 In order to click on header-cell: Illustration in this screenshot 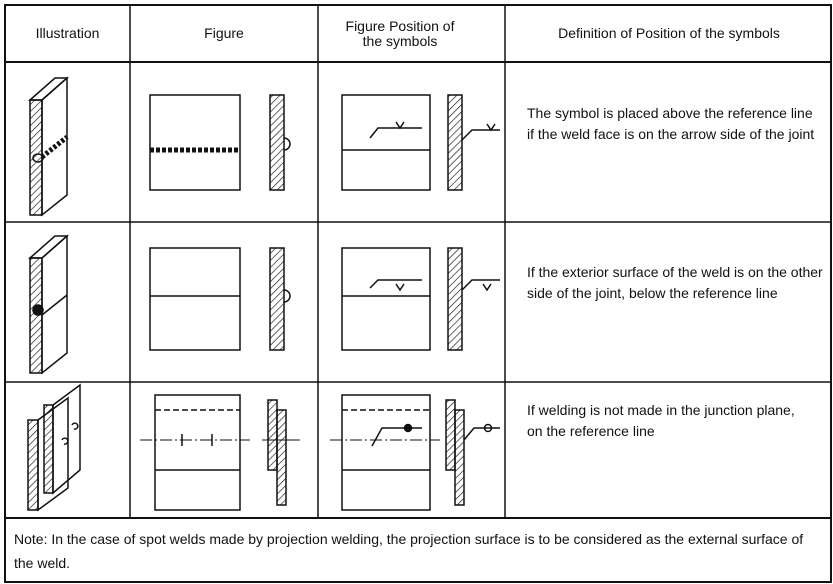, I will do `click(67, 33)`.